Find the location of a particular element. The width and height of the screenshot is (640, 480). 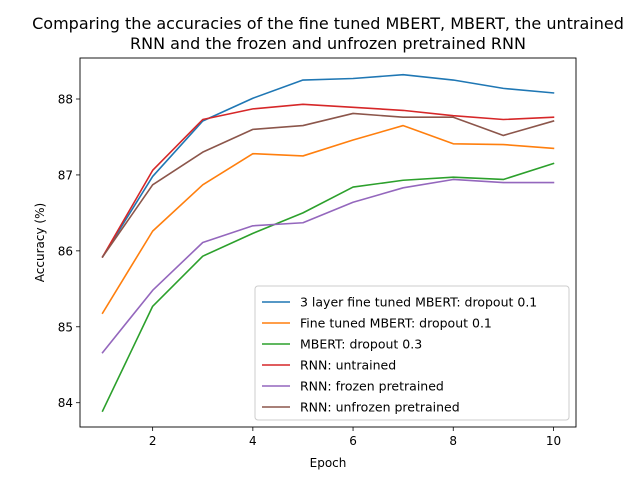

y-tick-label: 86 is located at coordinates (65, 251).